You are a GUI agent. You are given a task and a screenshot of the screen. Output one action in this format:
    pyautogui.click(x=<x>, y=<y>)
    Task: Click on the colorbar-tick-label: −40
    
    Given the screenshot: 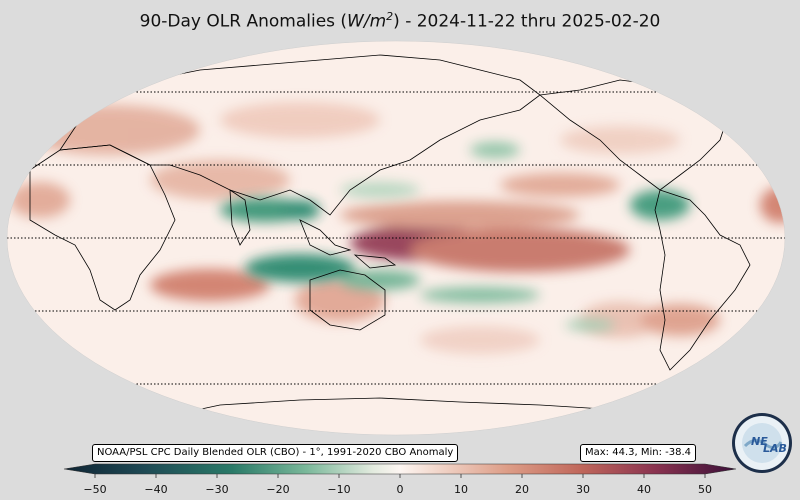 What is the action you would take?
    pyautogui.click(x=155, y=489)
    